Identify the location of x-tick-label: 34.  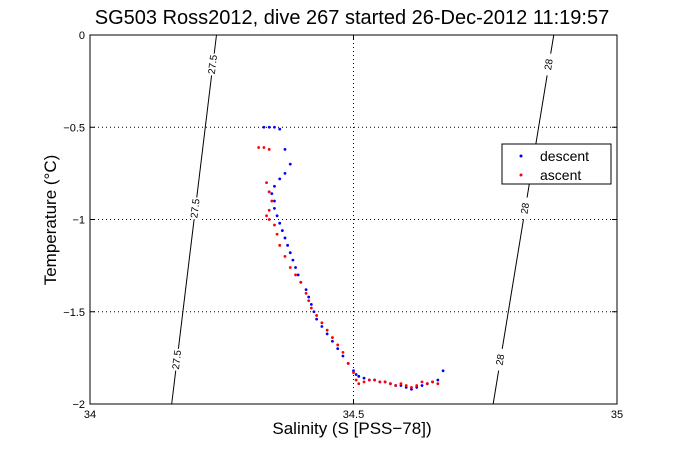
(90, 415).